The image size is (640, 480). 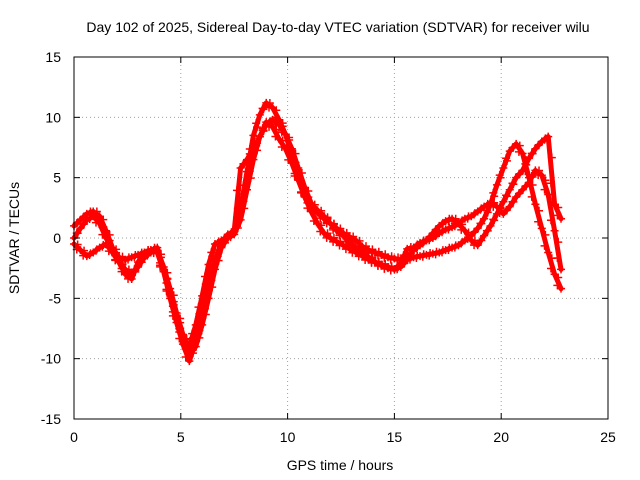 What do you see at coordinates (53, 57) in the screenshot?
I see `y-tick-label: 15` at bounding box center [53, 57].